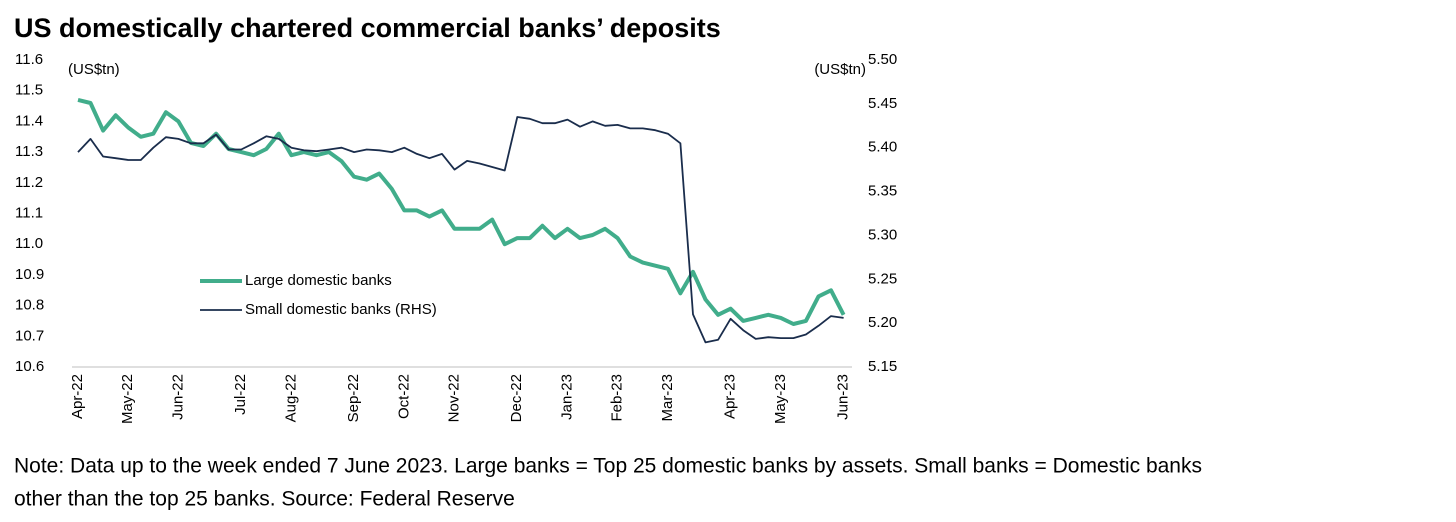  Describe the element at coordinates (882, 103) in the screenshot. I see `y2-tick-label: 5.45` at that location.